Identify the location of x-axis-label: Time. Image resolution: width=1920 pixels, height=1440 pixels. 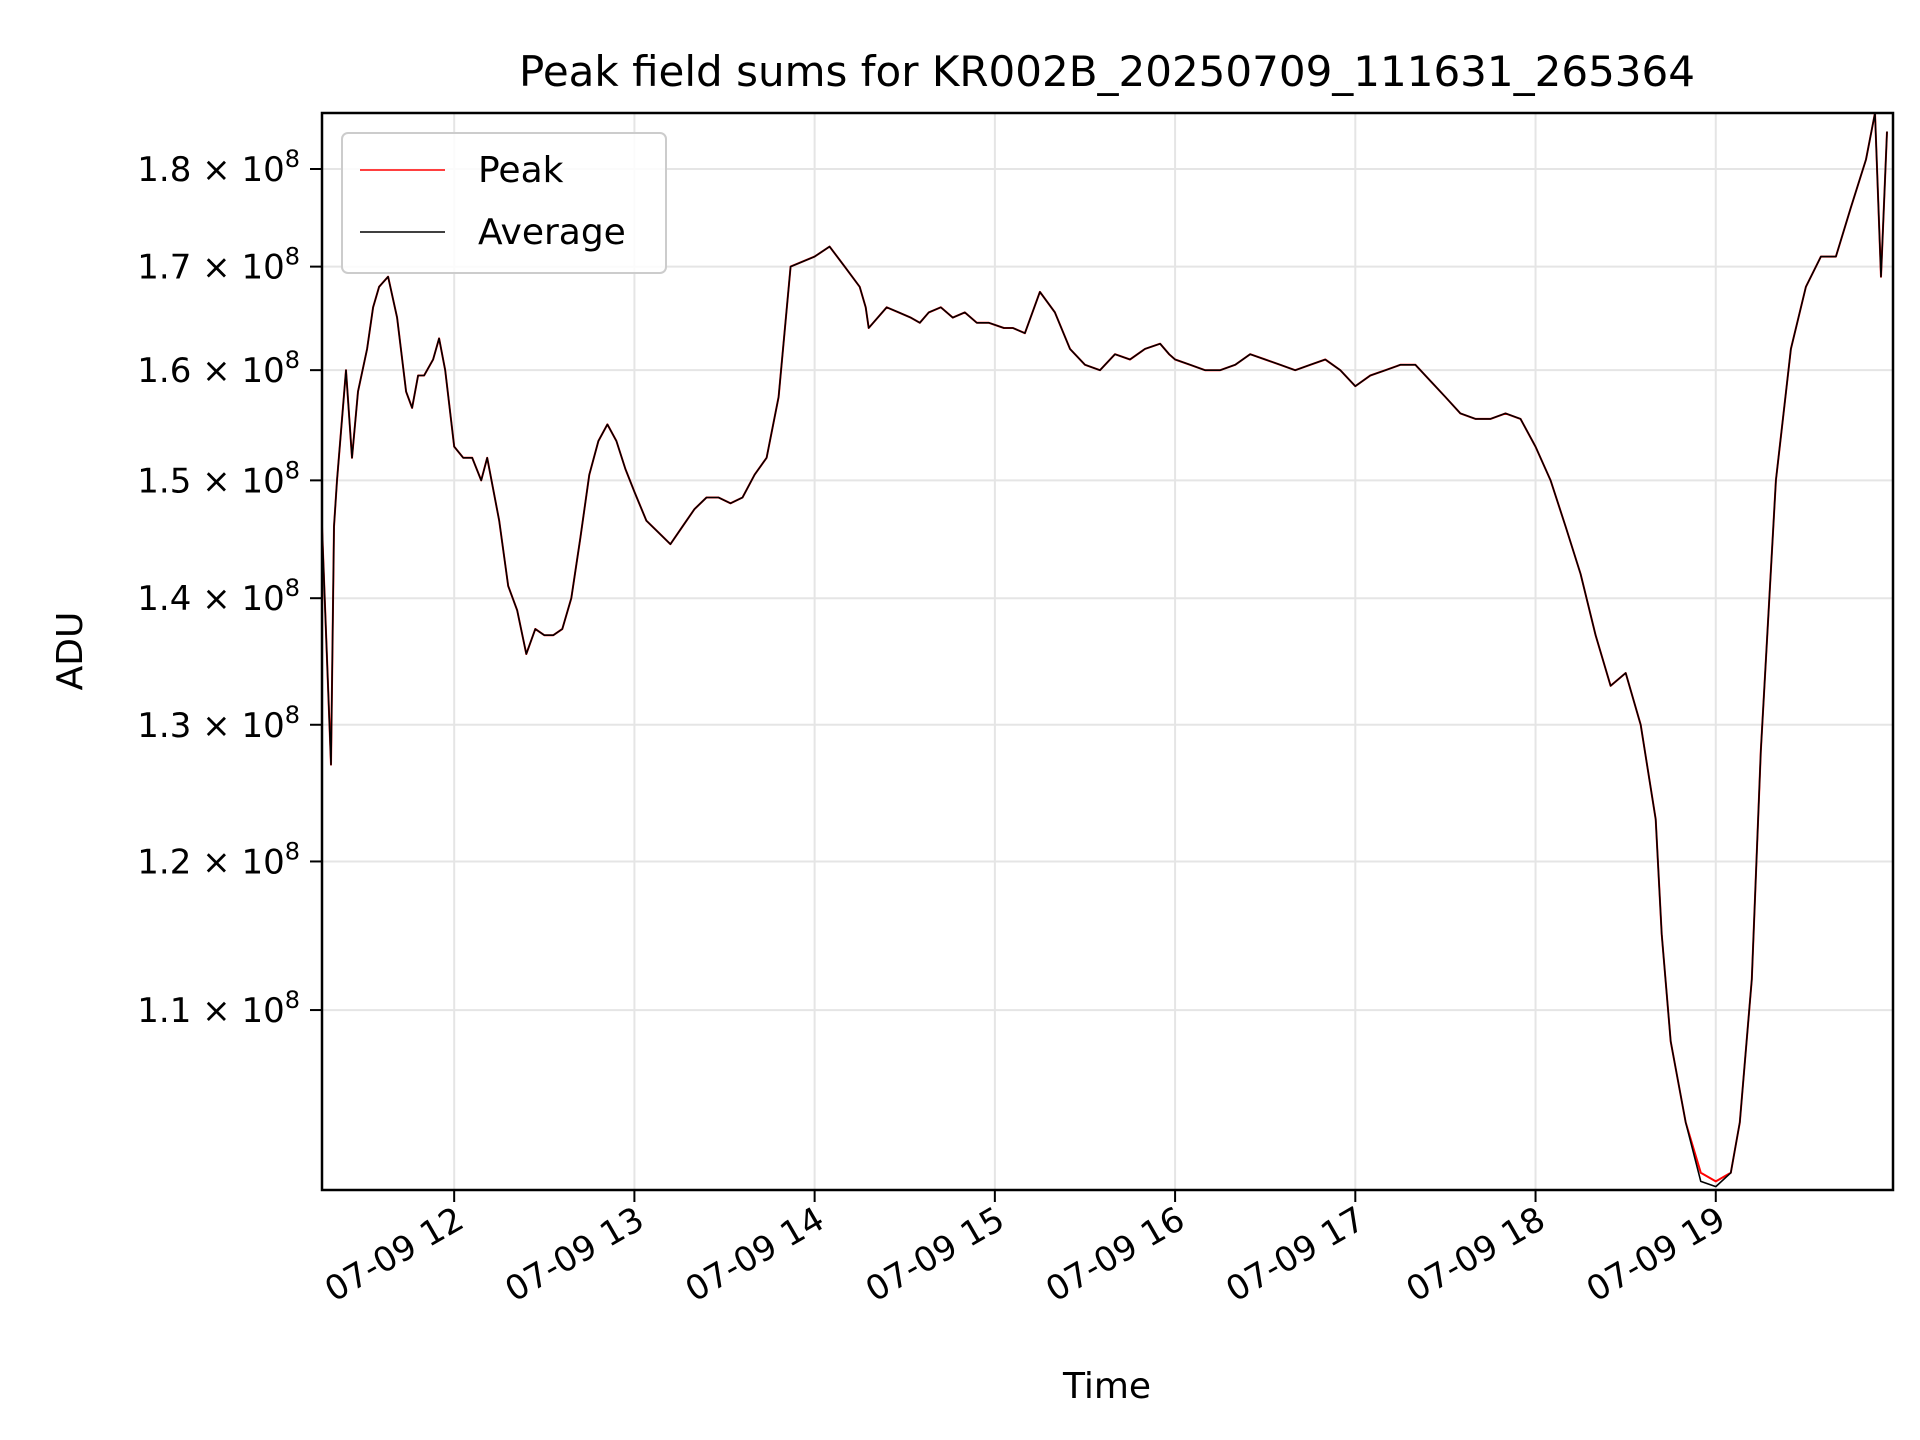
(1106, 1386).